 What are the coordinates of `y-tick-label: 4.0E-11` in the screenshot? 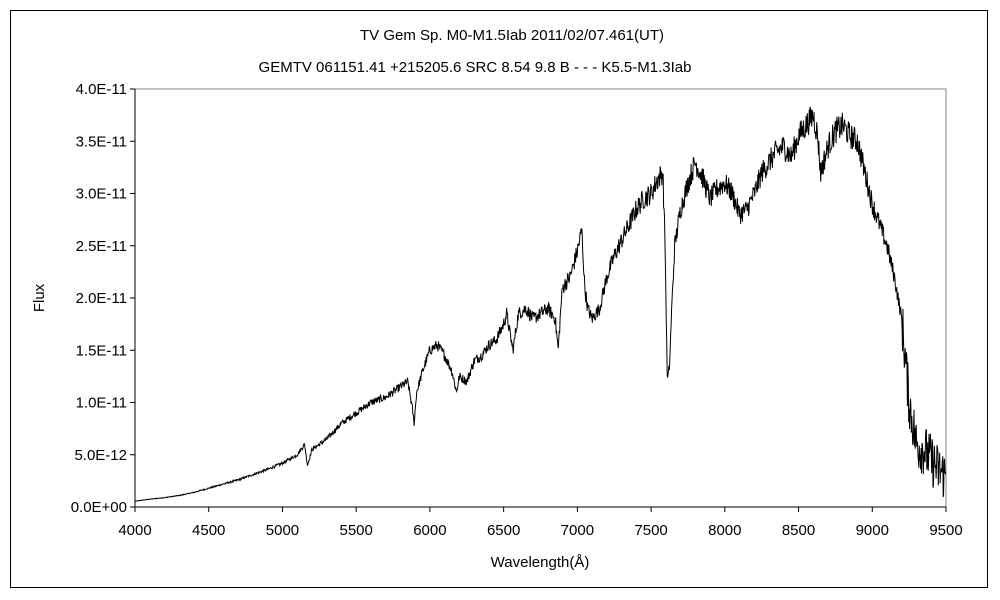 It's located at (101, 89).